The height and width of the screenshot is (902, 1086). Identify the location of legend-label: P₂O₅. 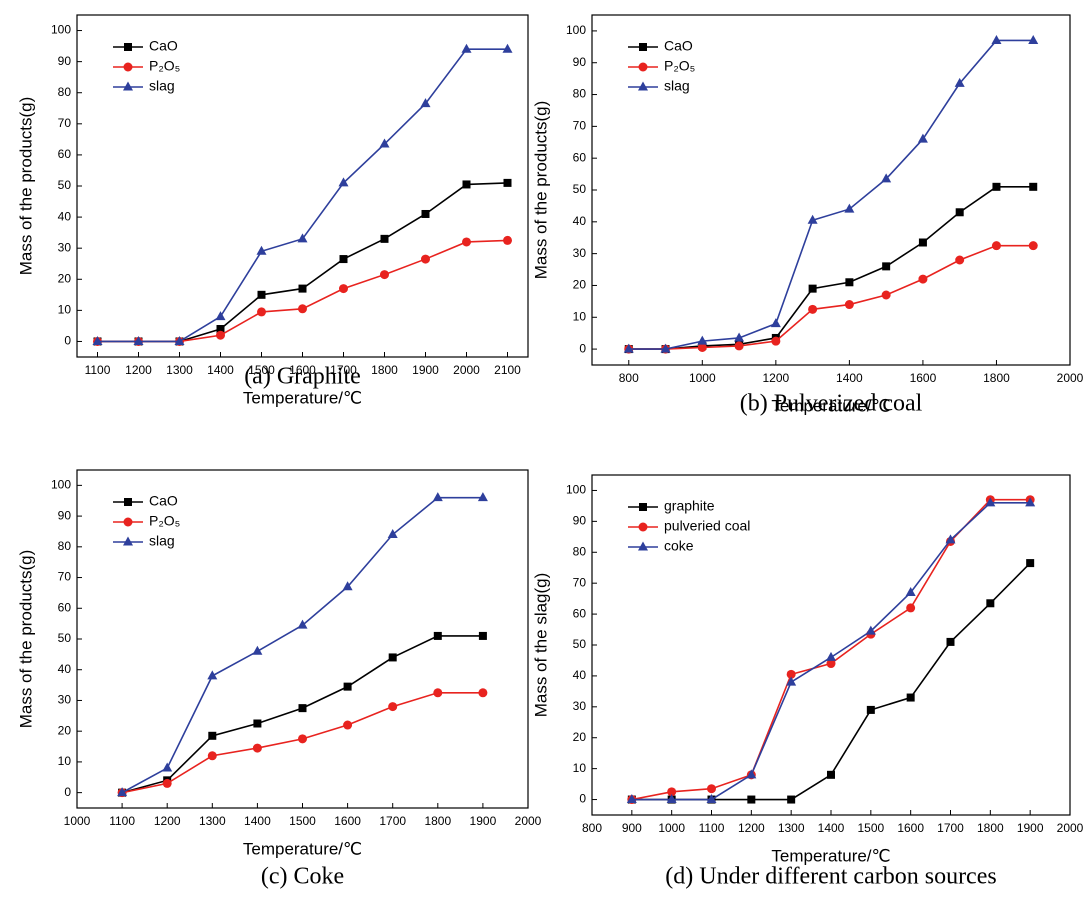
(164, 521).